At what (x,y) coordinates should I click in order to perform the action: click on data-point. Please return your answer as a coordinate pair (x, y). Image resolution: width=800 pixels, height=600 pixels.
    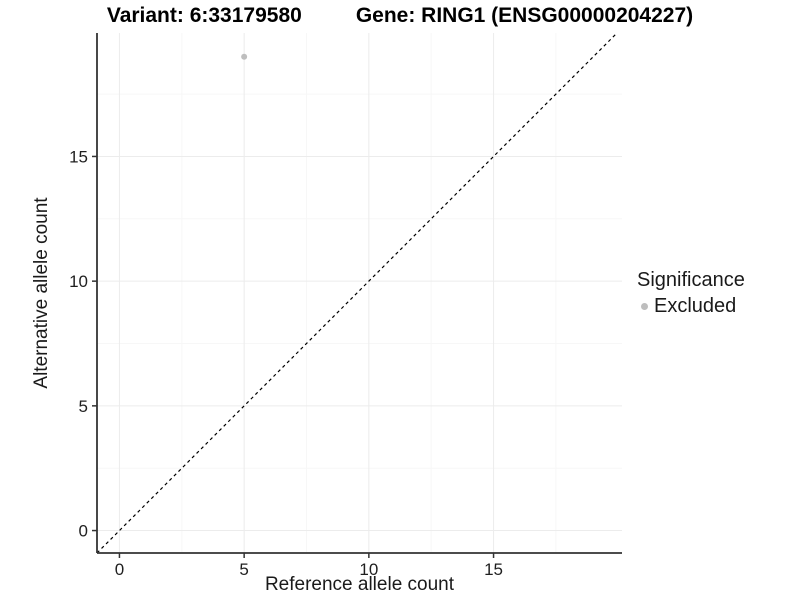
    Looking at the image, I should click on (244, 56).